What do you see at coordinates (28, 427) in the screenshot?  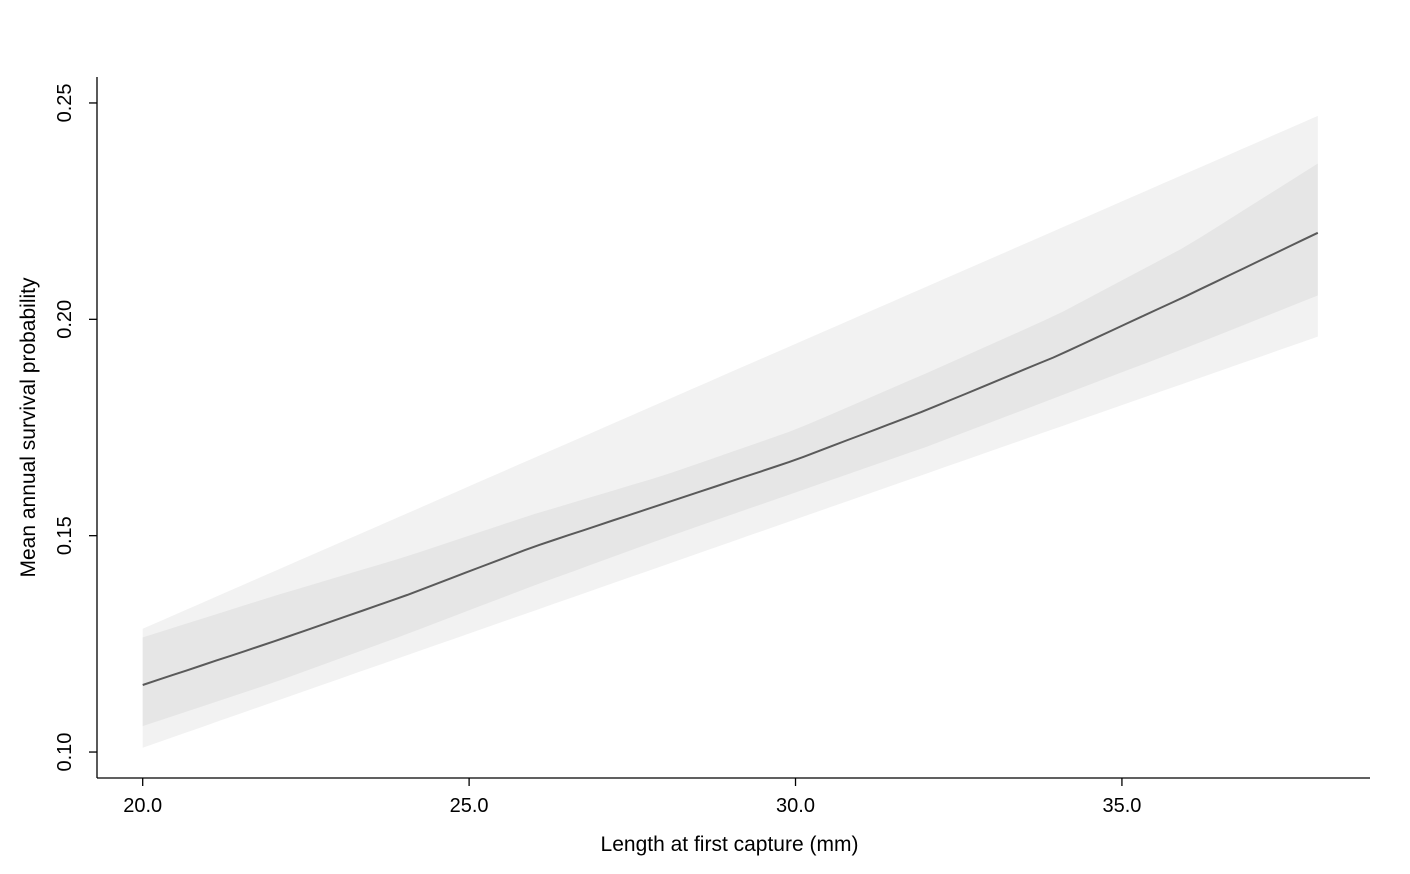 I see `y-axis-title: Mean annual survival probability` at bounding box center [28, 427].